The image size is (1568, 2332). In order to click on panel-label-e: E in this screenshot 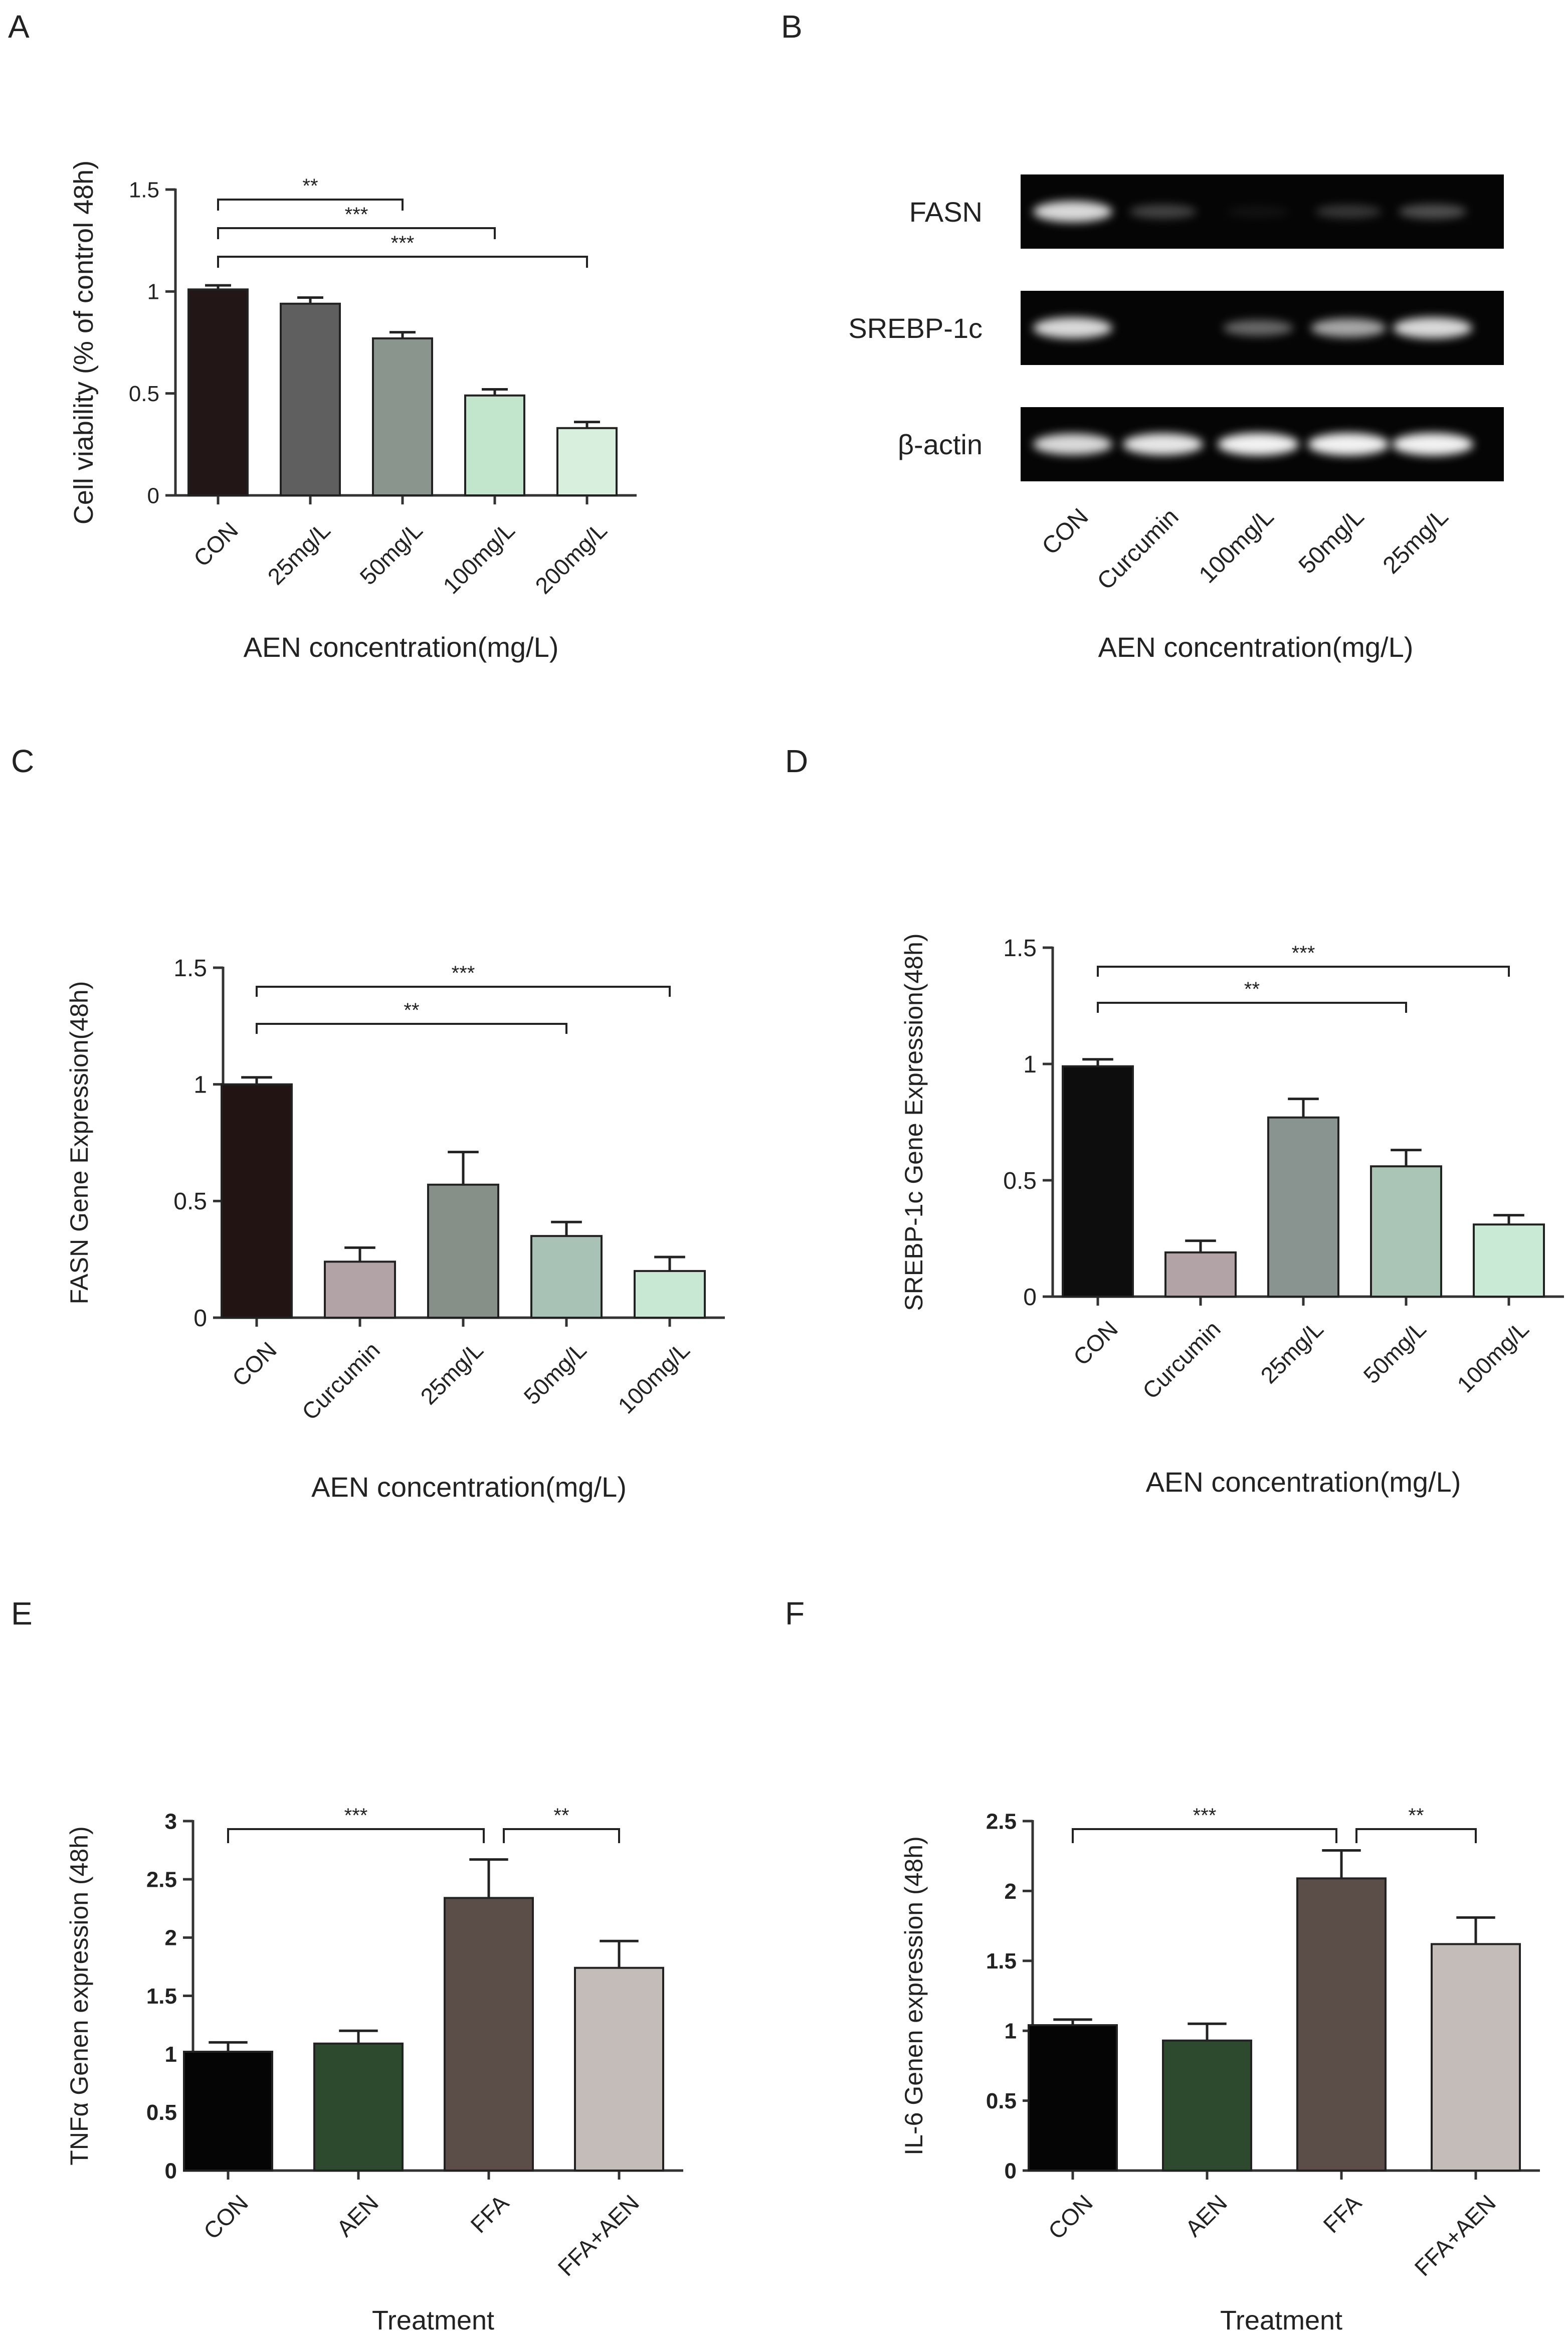, I will do `click(22, 1613)`.